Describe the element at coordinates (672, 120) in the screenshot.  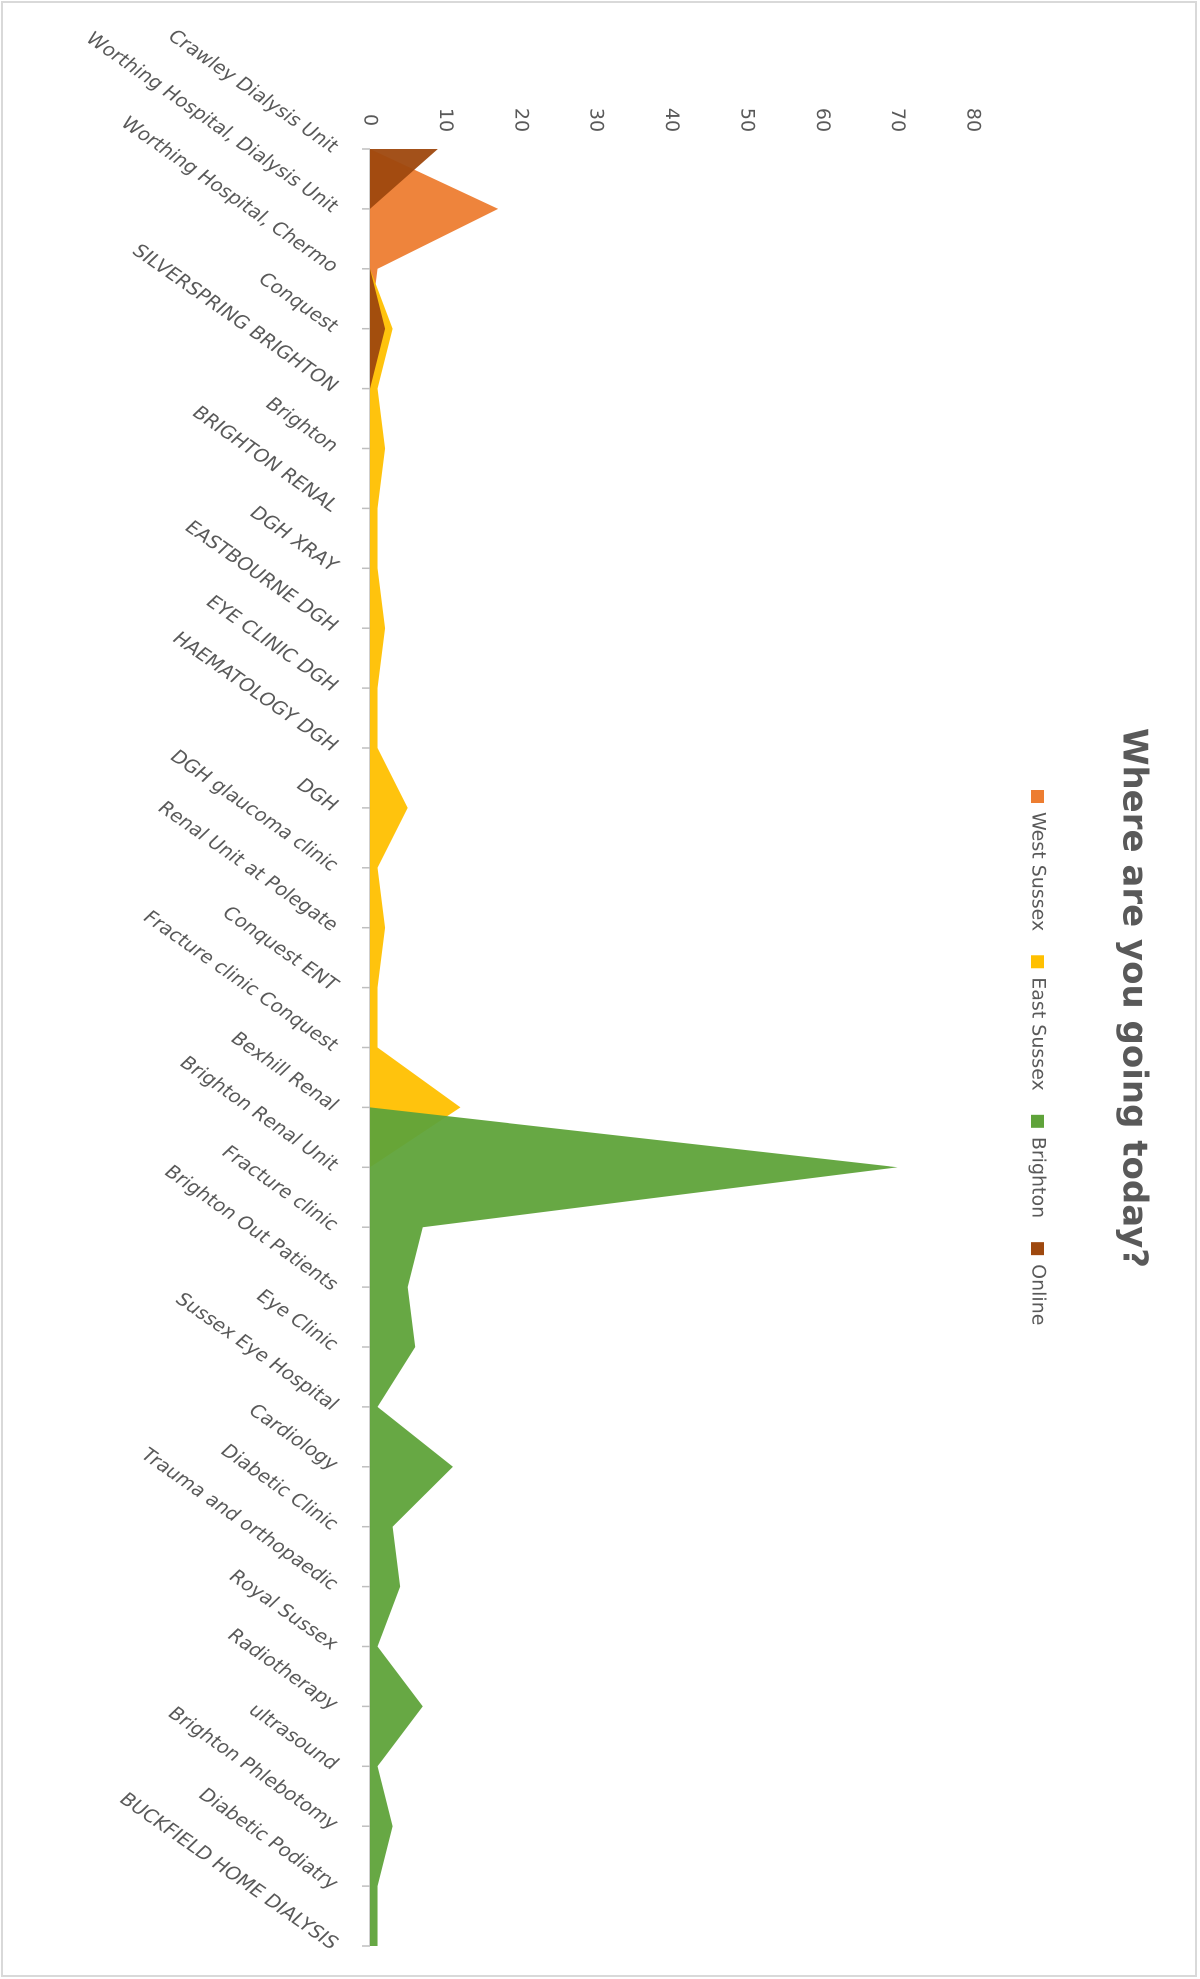
I see `value-tick-label: 40` at that location.